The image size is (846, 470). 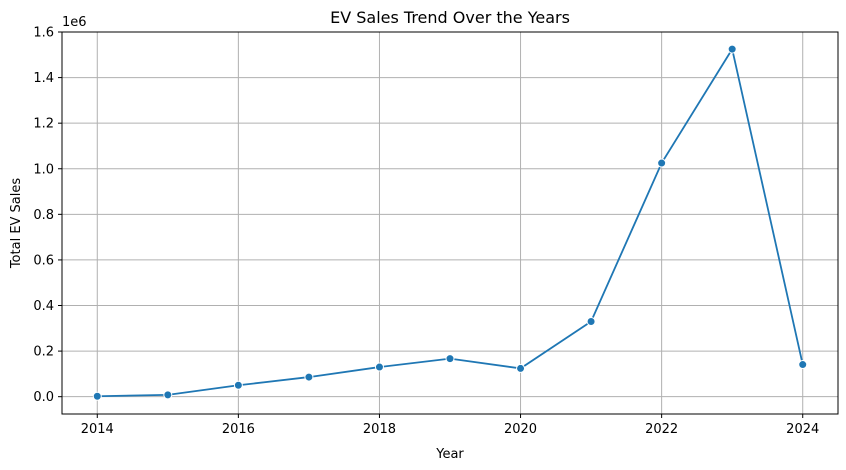 I want to click on x-tick-label: 2020, so click(x=520, y=429).